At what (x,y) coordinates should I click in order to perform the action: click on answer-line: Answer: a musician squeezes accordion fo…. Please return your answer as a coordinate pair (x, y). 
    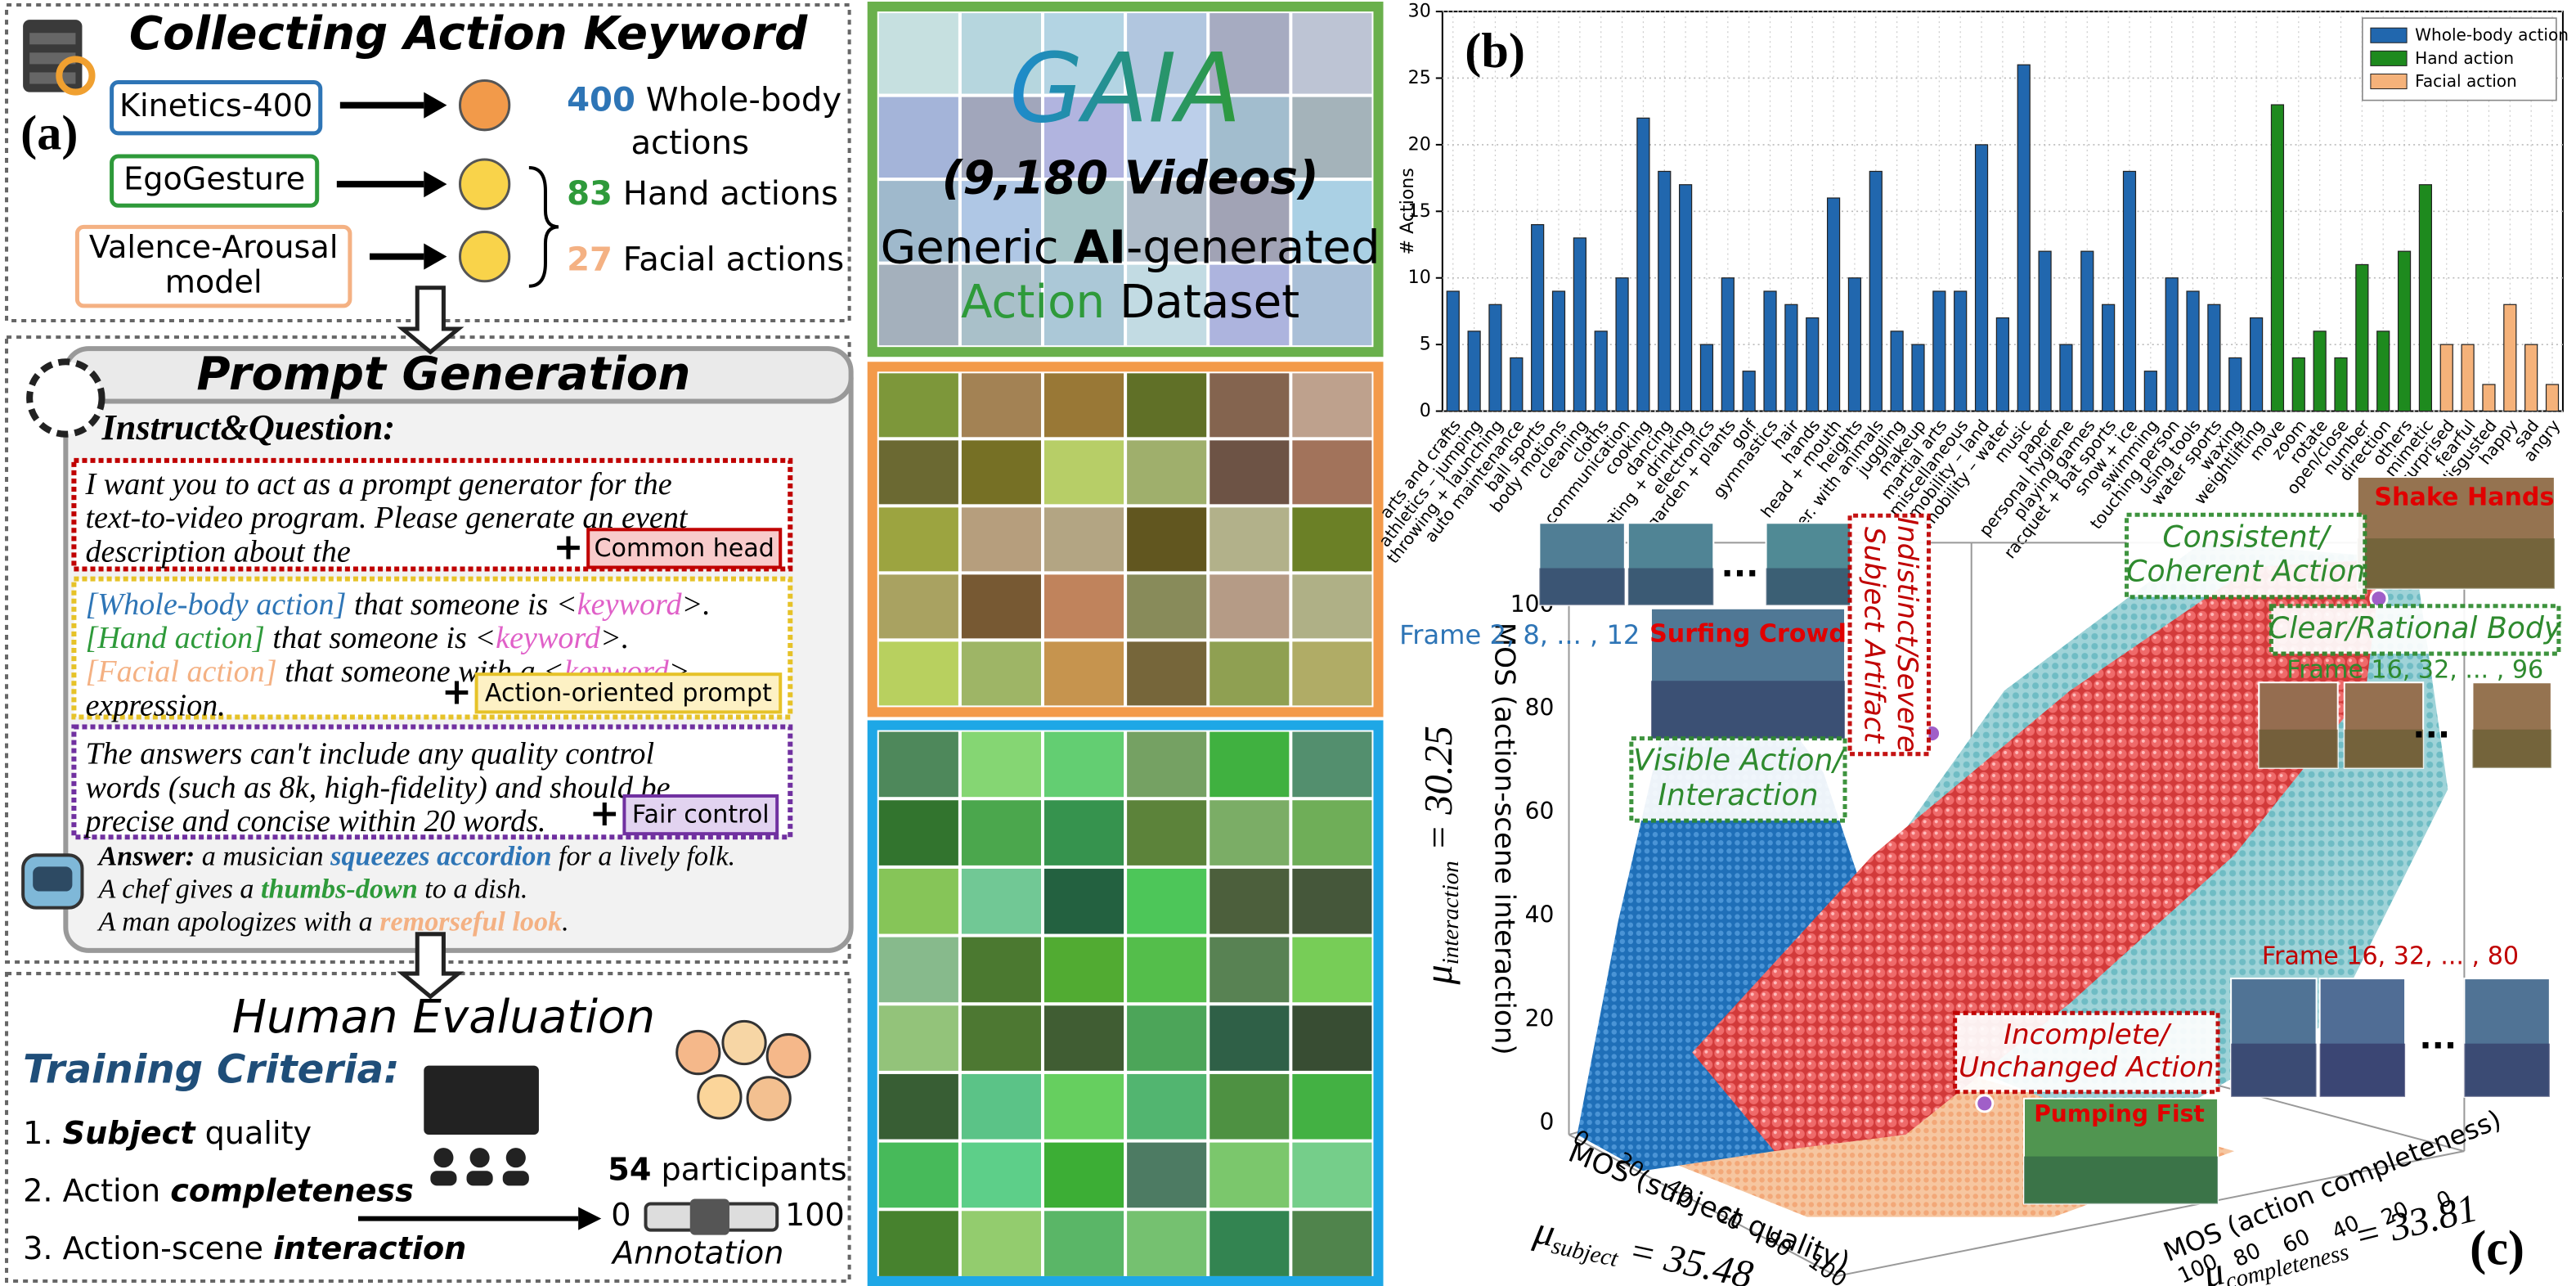
    Looking at the image, I should click on (417, 856).